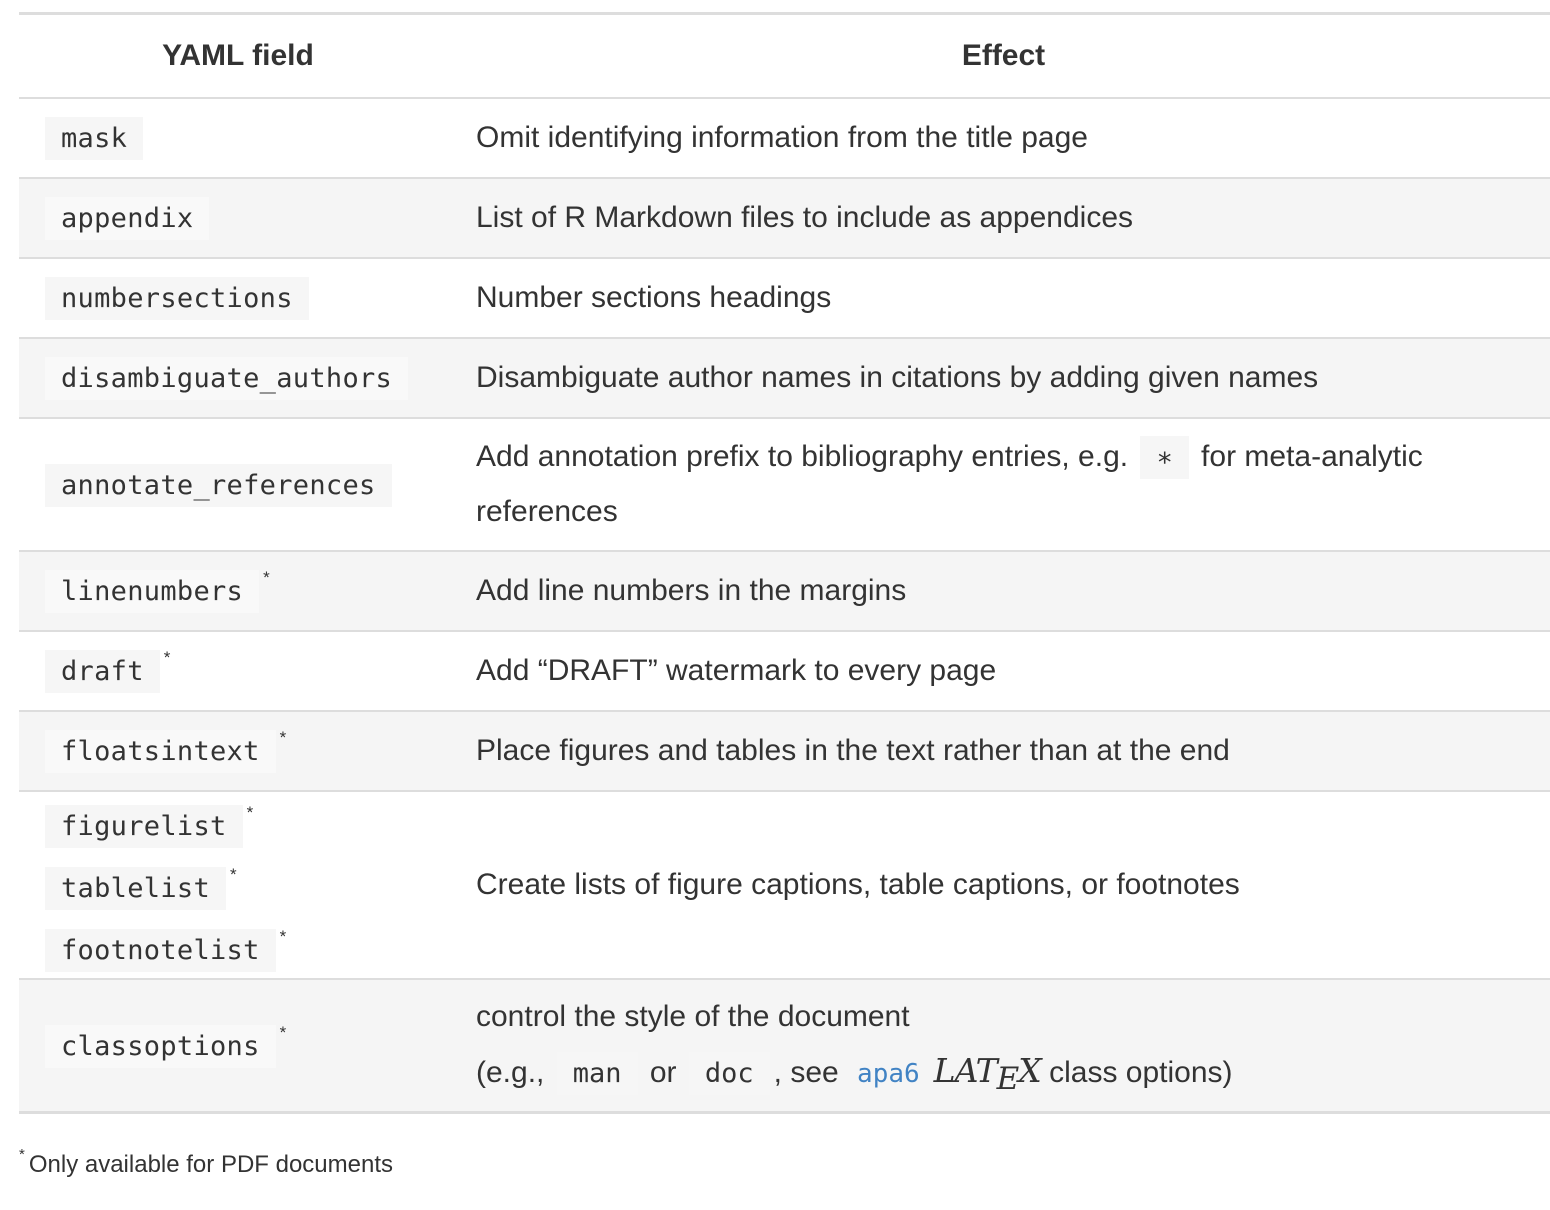 The width and height of the screenshot is (1550, 1210). I want to click on field-code: mask, so click(94, 138).